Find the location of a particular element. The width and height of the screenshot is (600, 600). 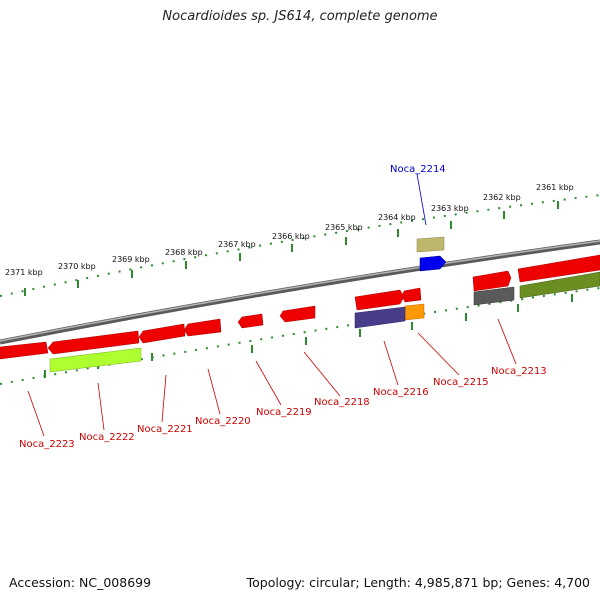

tick-label: 2365 kbp is located at coordinates (344, 227).